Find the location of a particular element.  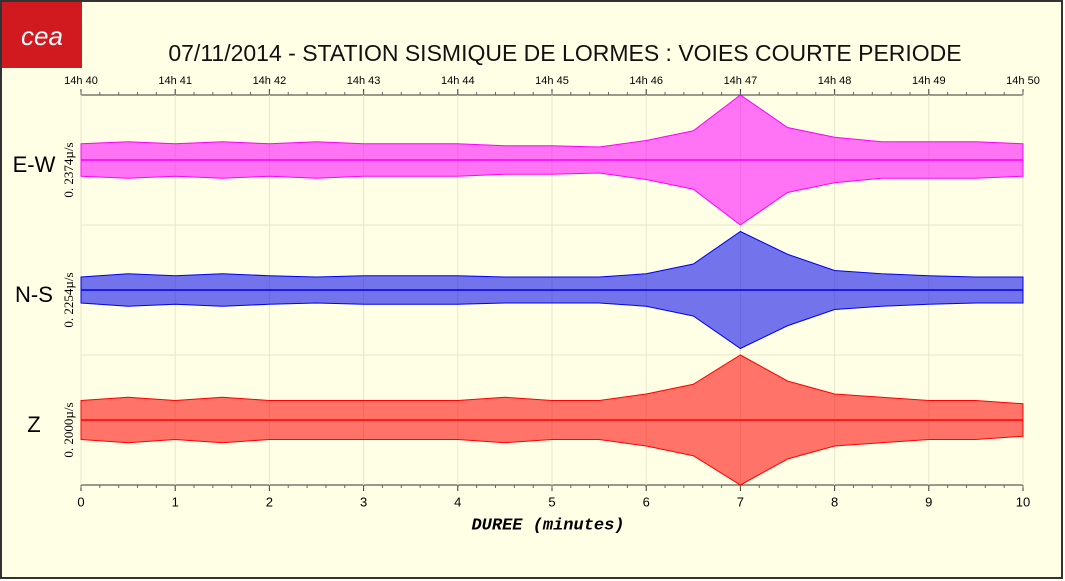

x-tick-label: 0 is located at coordinates (80, 501).